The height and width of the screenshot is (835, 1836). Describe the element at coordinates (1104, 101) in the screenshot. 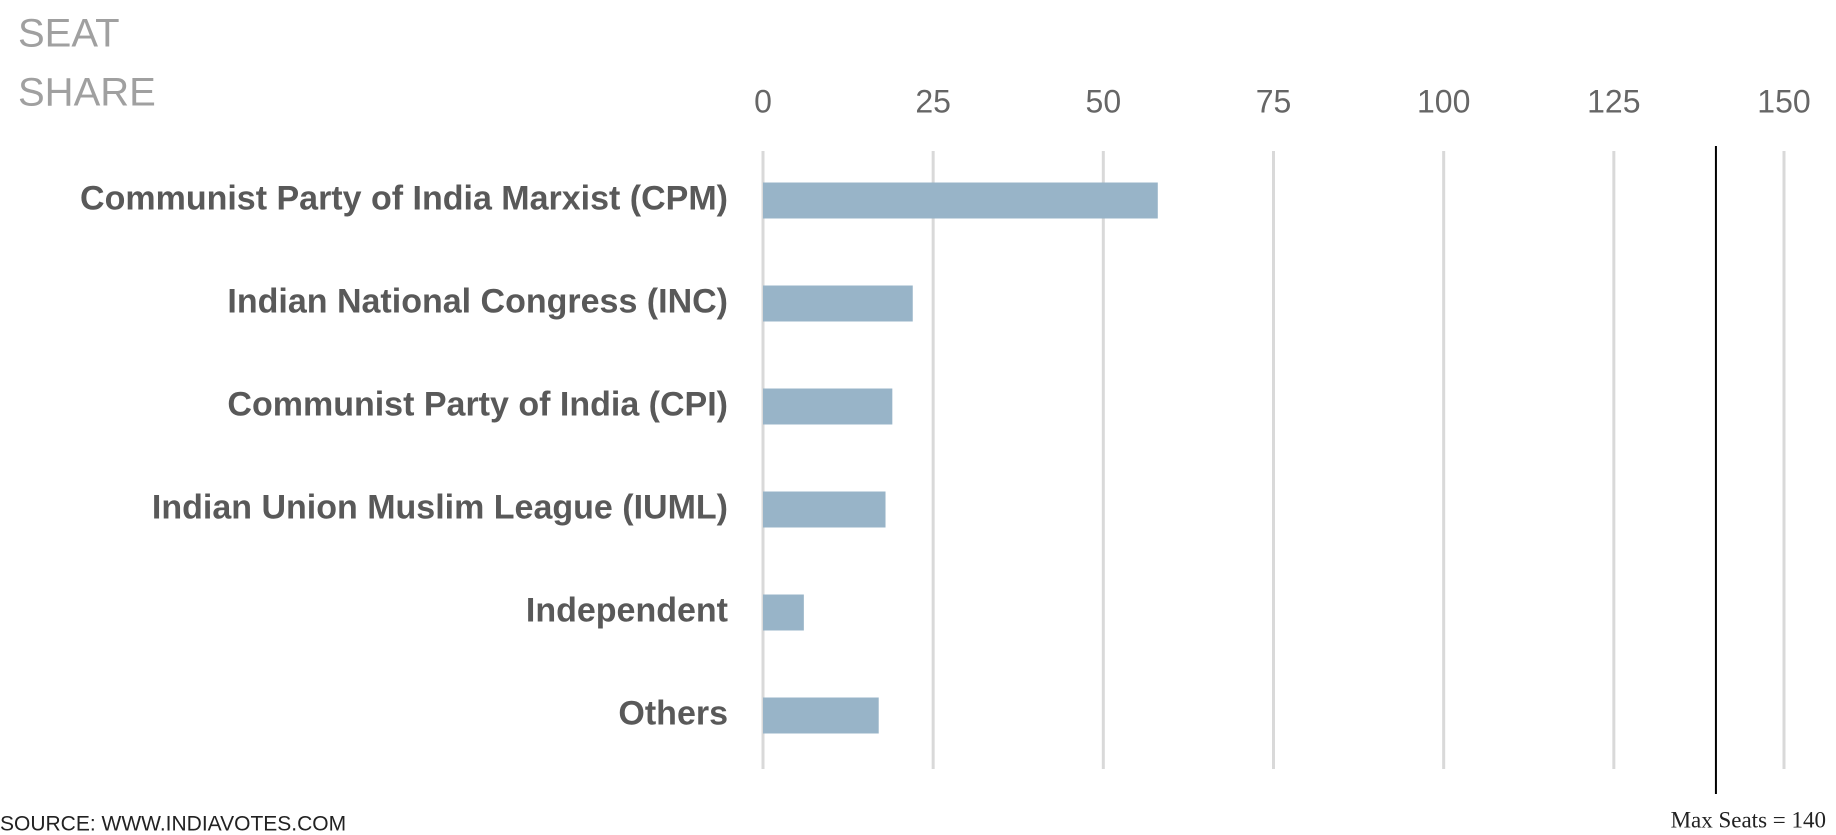

I see `x-tick-label: 50` at that location.